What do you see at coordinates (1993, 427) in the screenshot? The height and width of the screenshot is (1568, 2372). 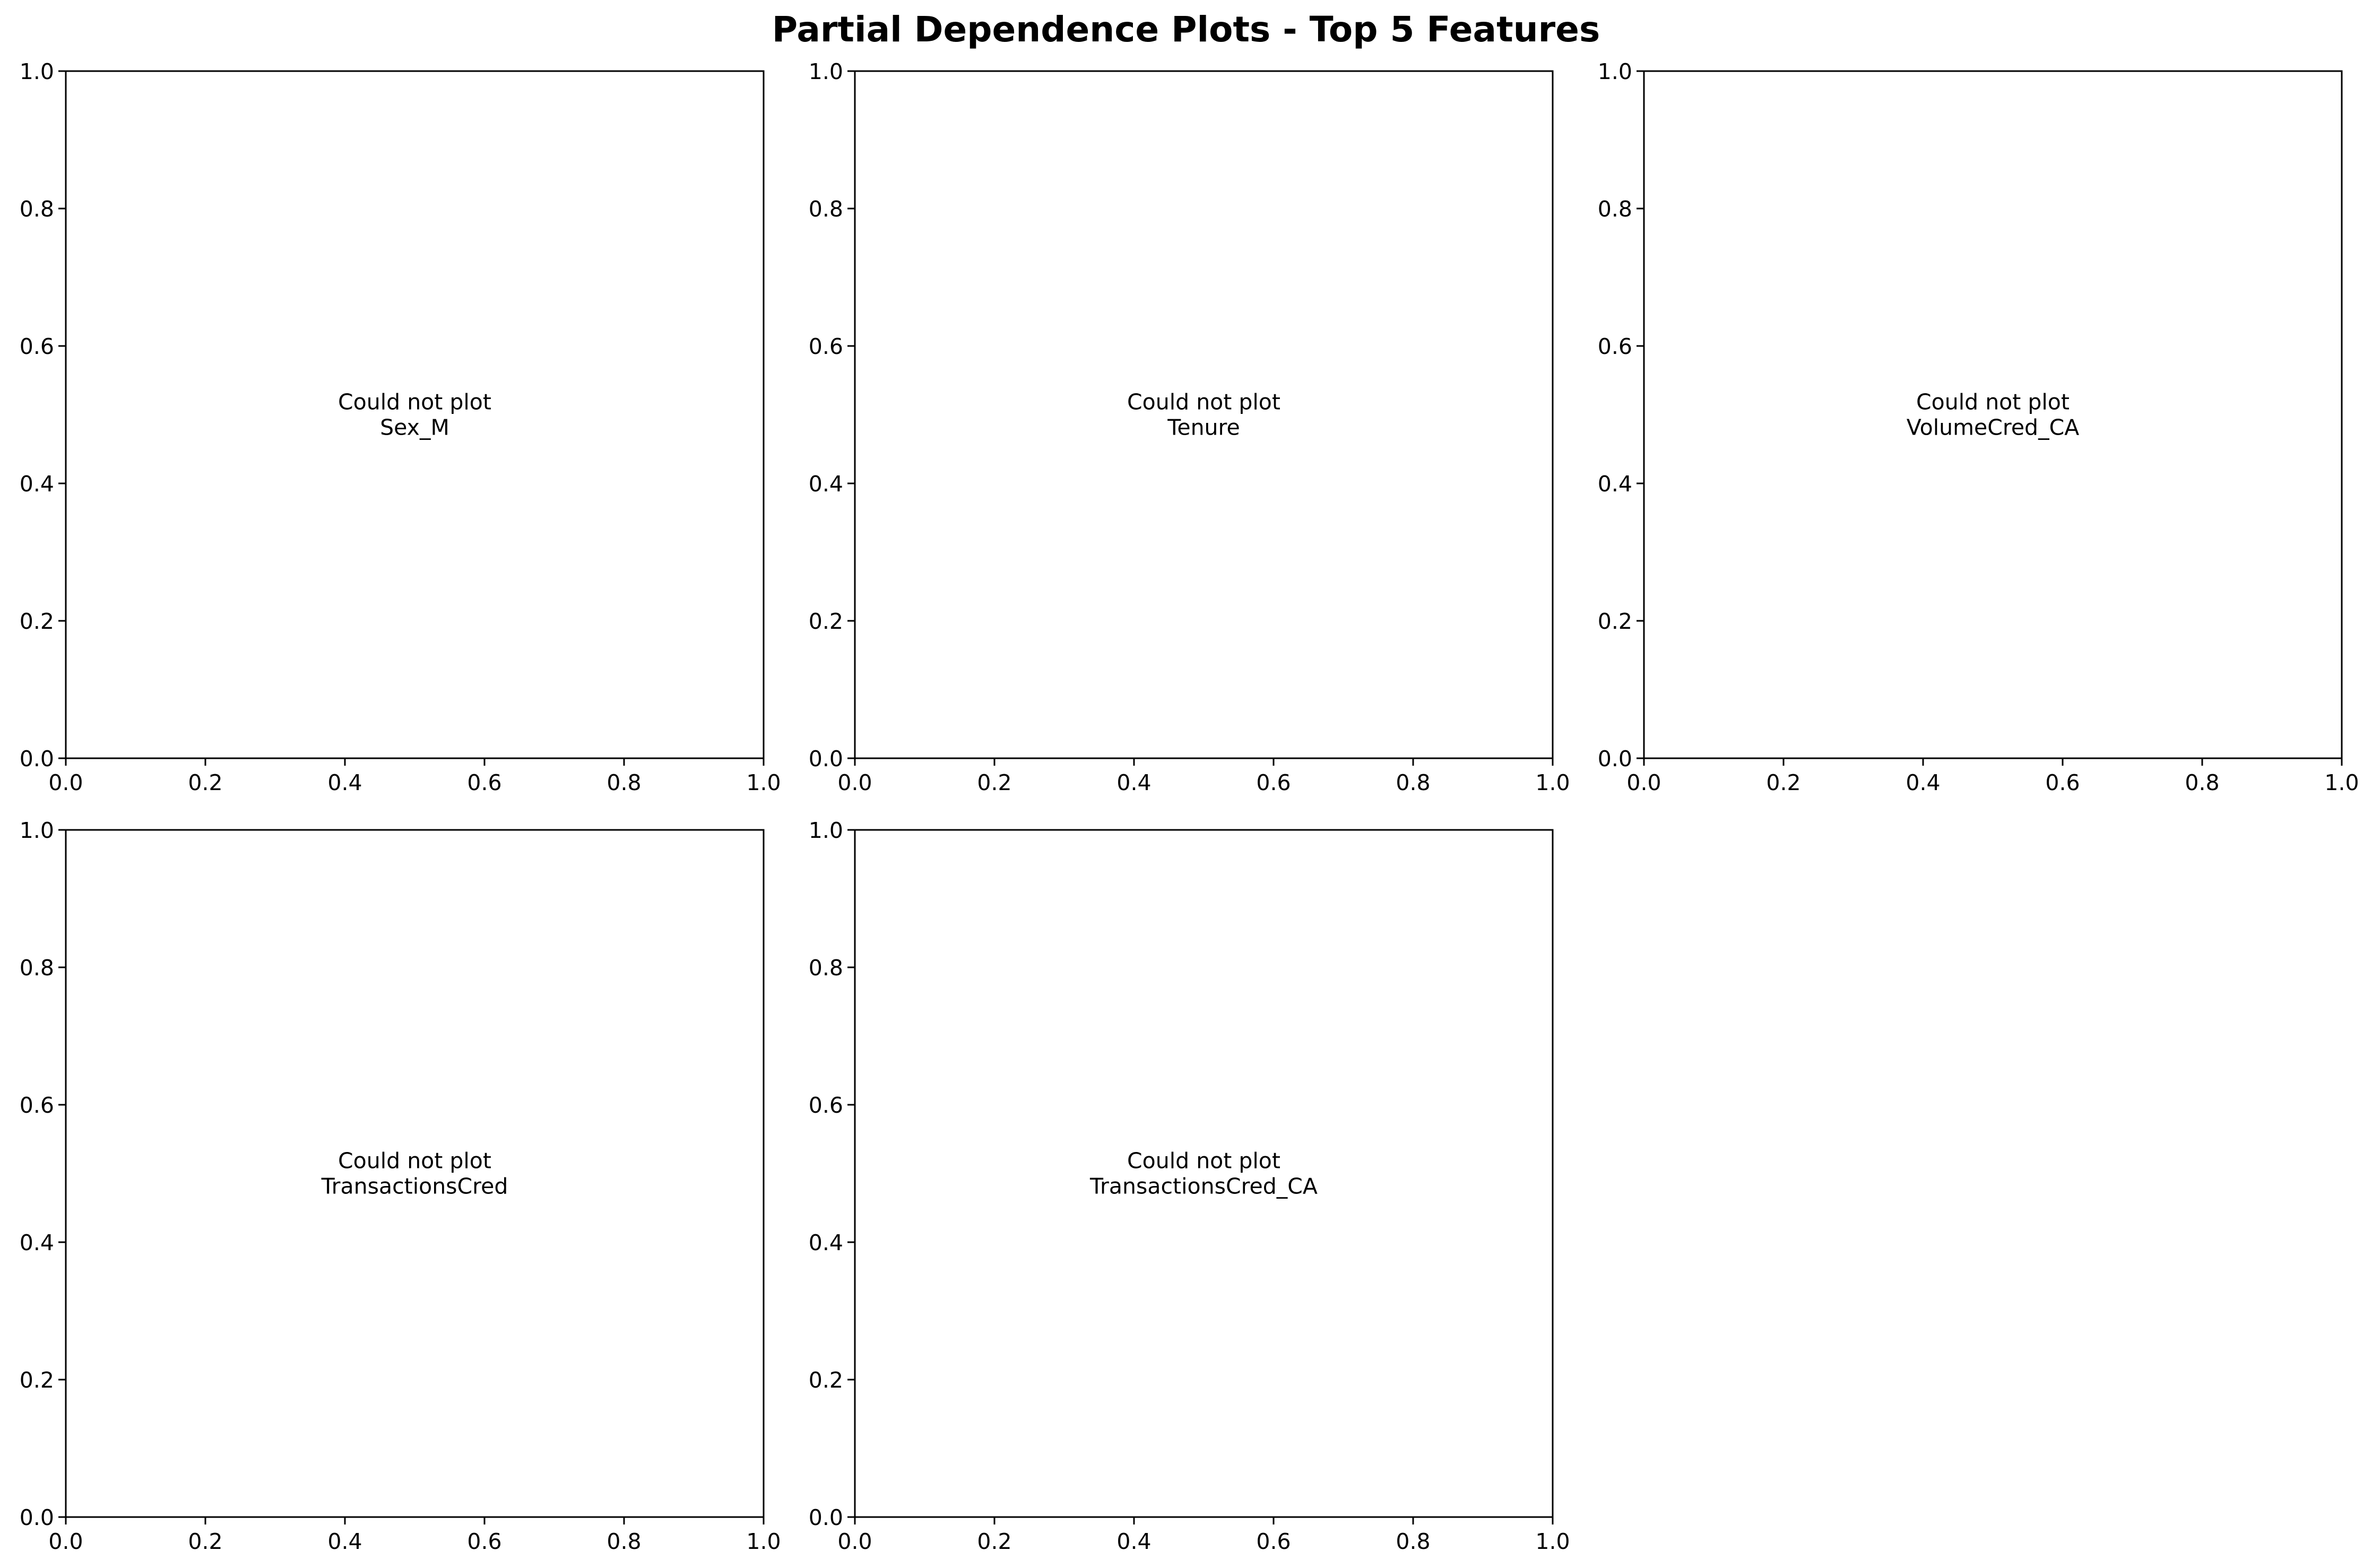 I see `feature-name: VolumeCred_CA` at bounding box center [1993, 427].